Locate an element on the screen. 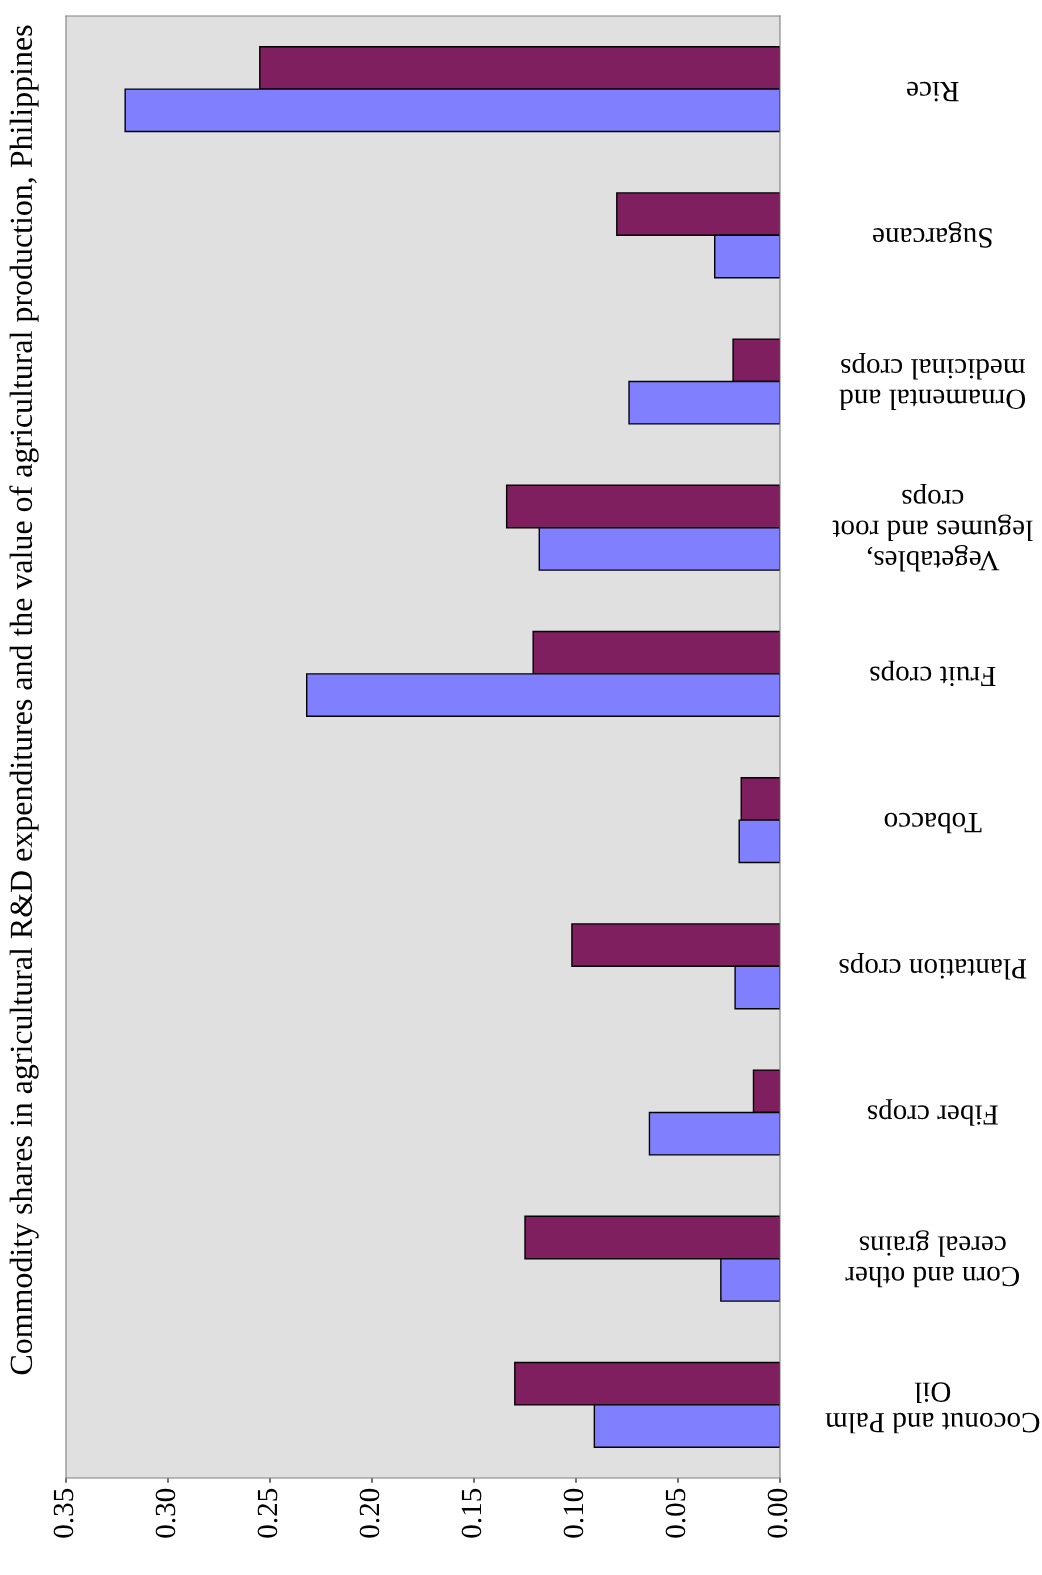 The image size is (1042, 1575). text: Commodity shares in agricultural R&D expenditures and the value of agricultural production, Philippines is located at coordinates (24, 700).